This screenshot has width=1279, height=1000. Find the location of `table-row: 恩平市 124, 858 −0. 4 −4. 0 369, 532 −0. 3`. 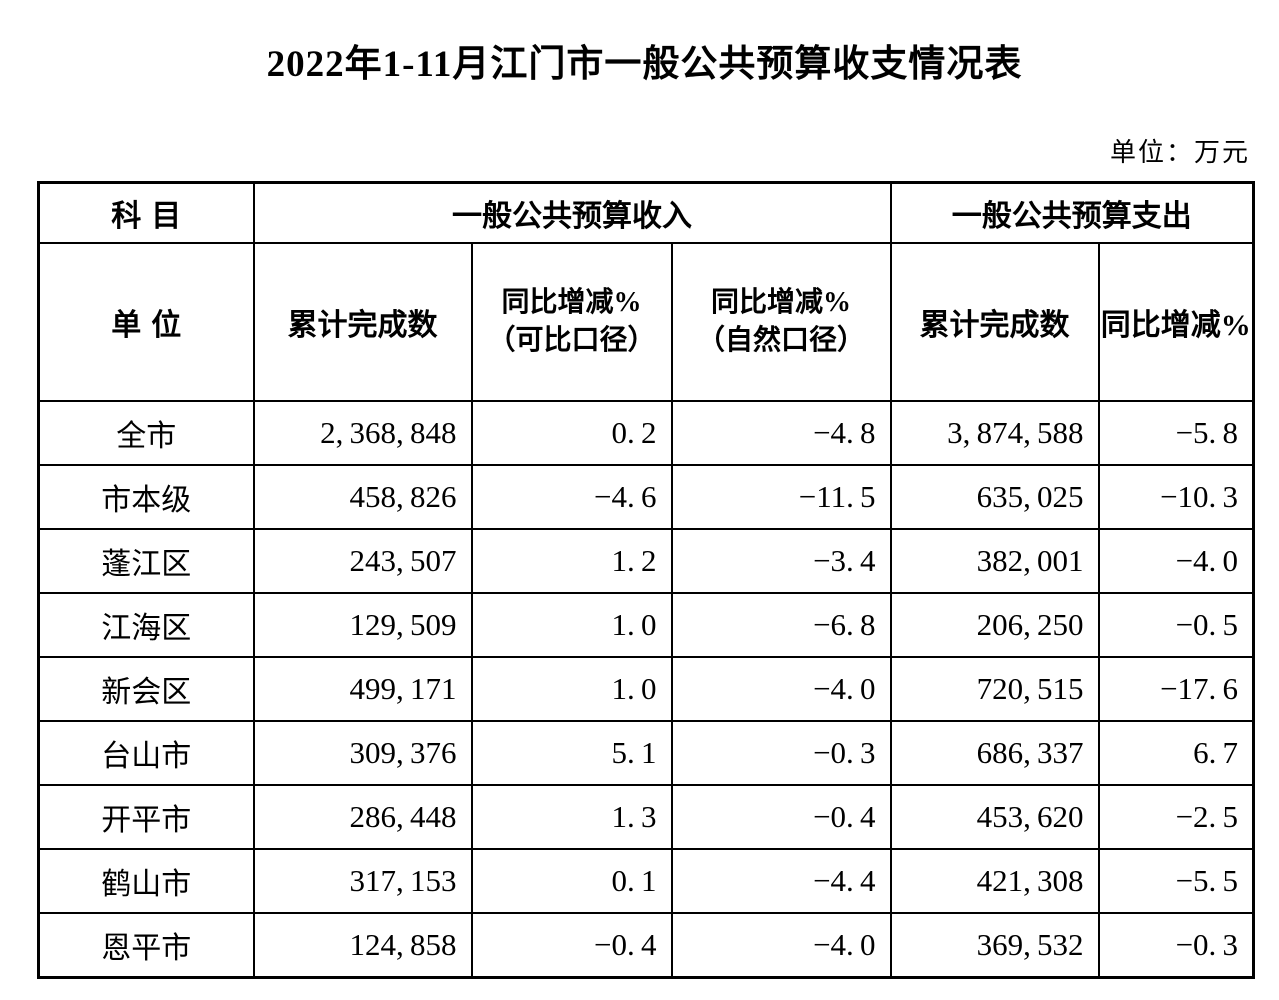

table-row: 恩平市 124, 858 −0. 4 −4. 0 369, 532 −0. 3 is located at coordinates (646, 945).